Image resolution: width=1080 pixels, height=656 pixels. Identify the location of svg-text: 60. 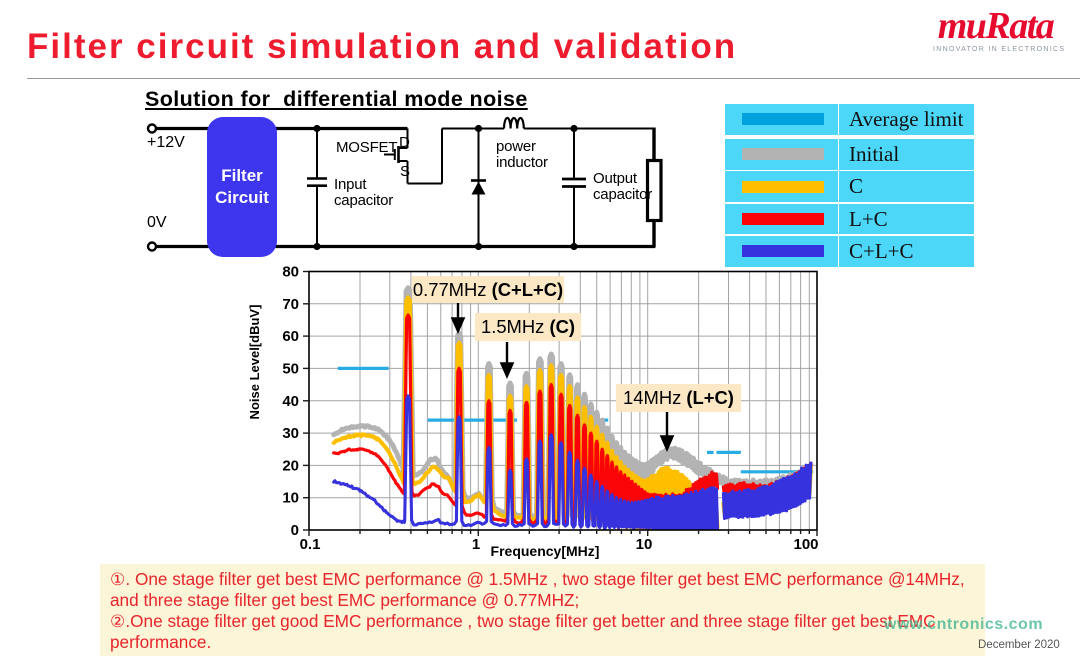
(290, 336).